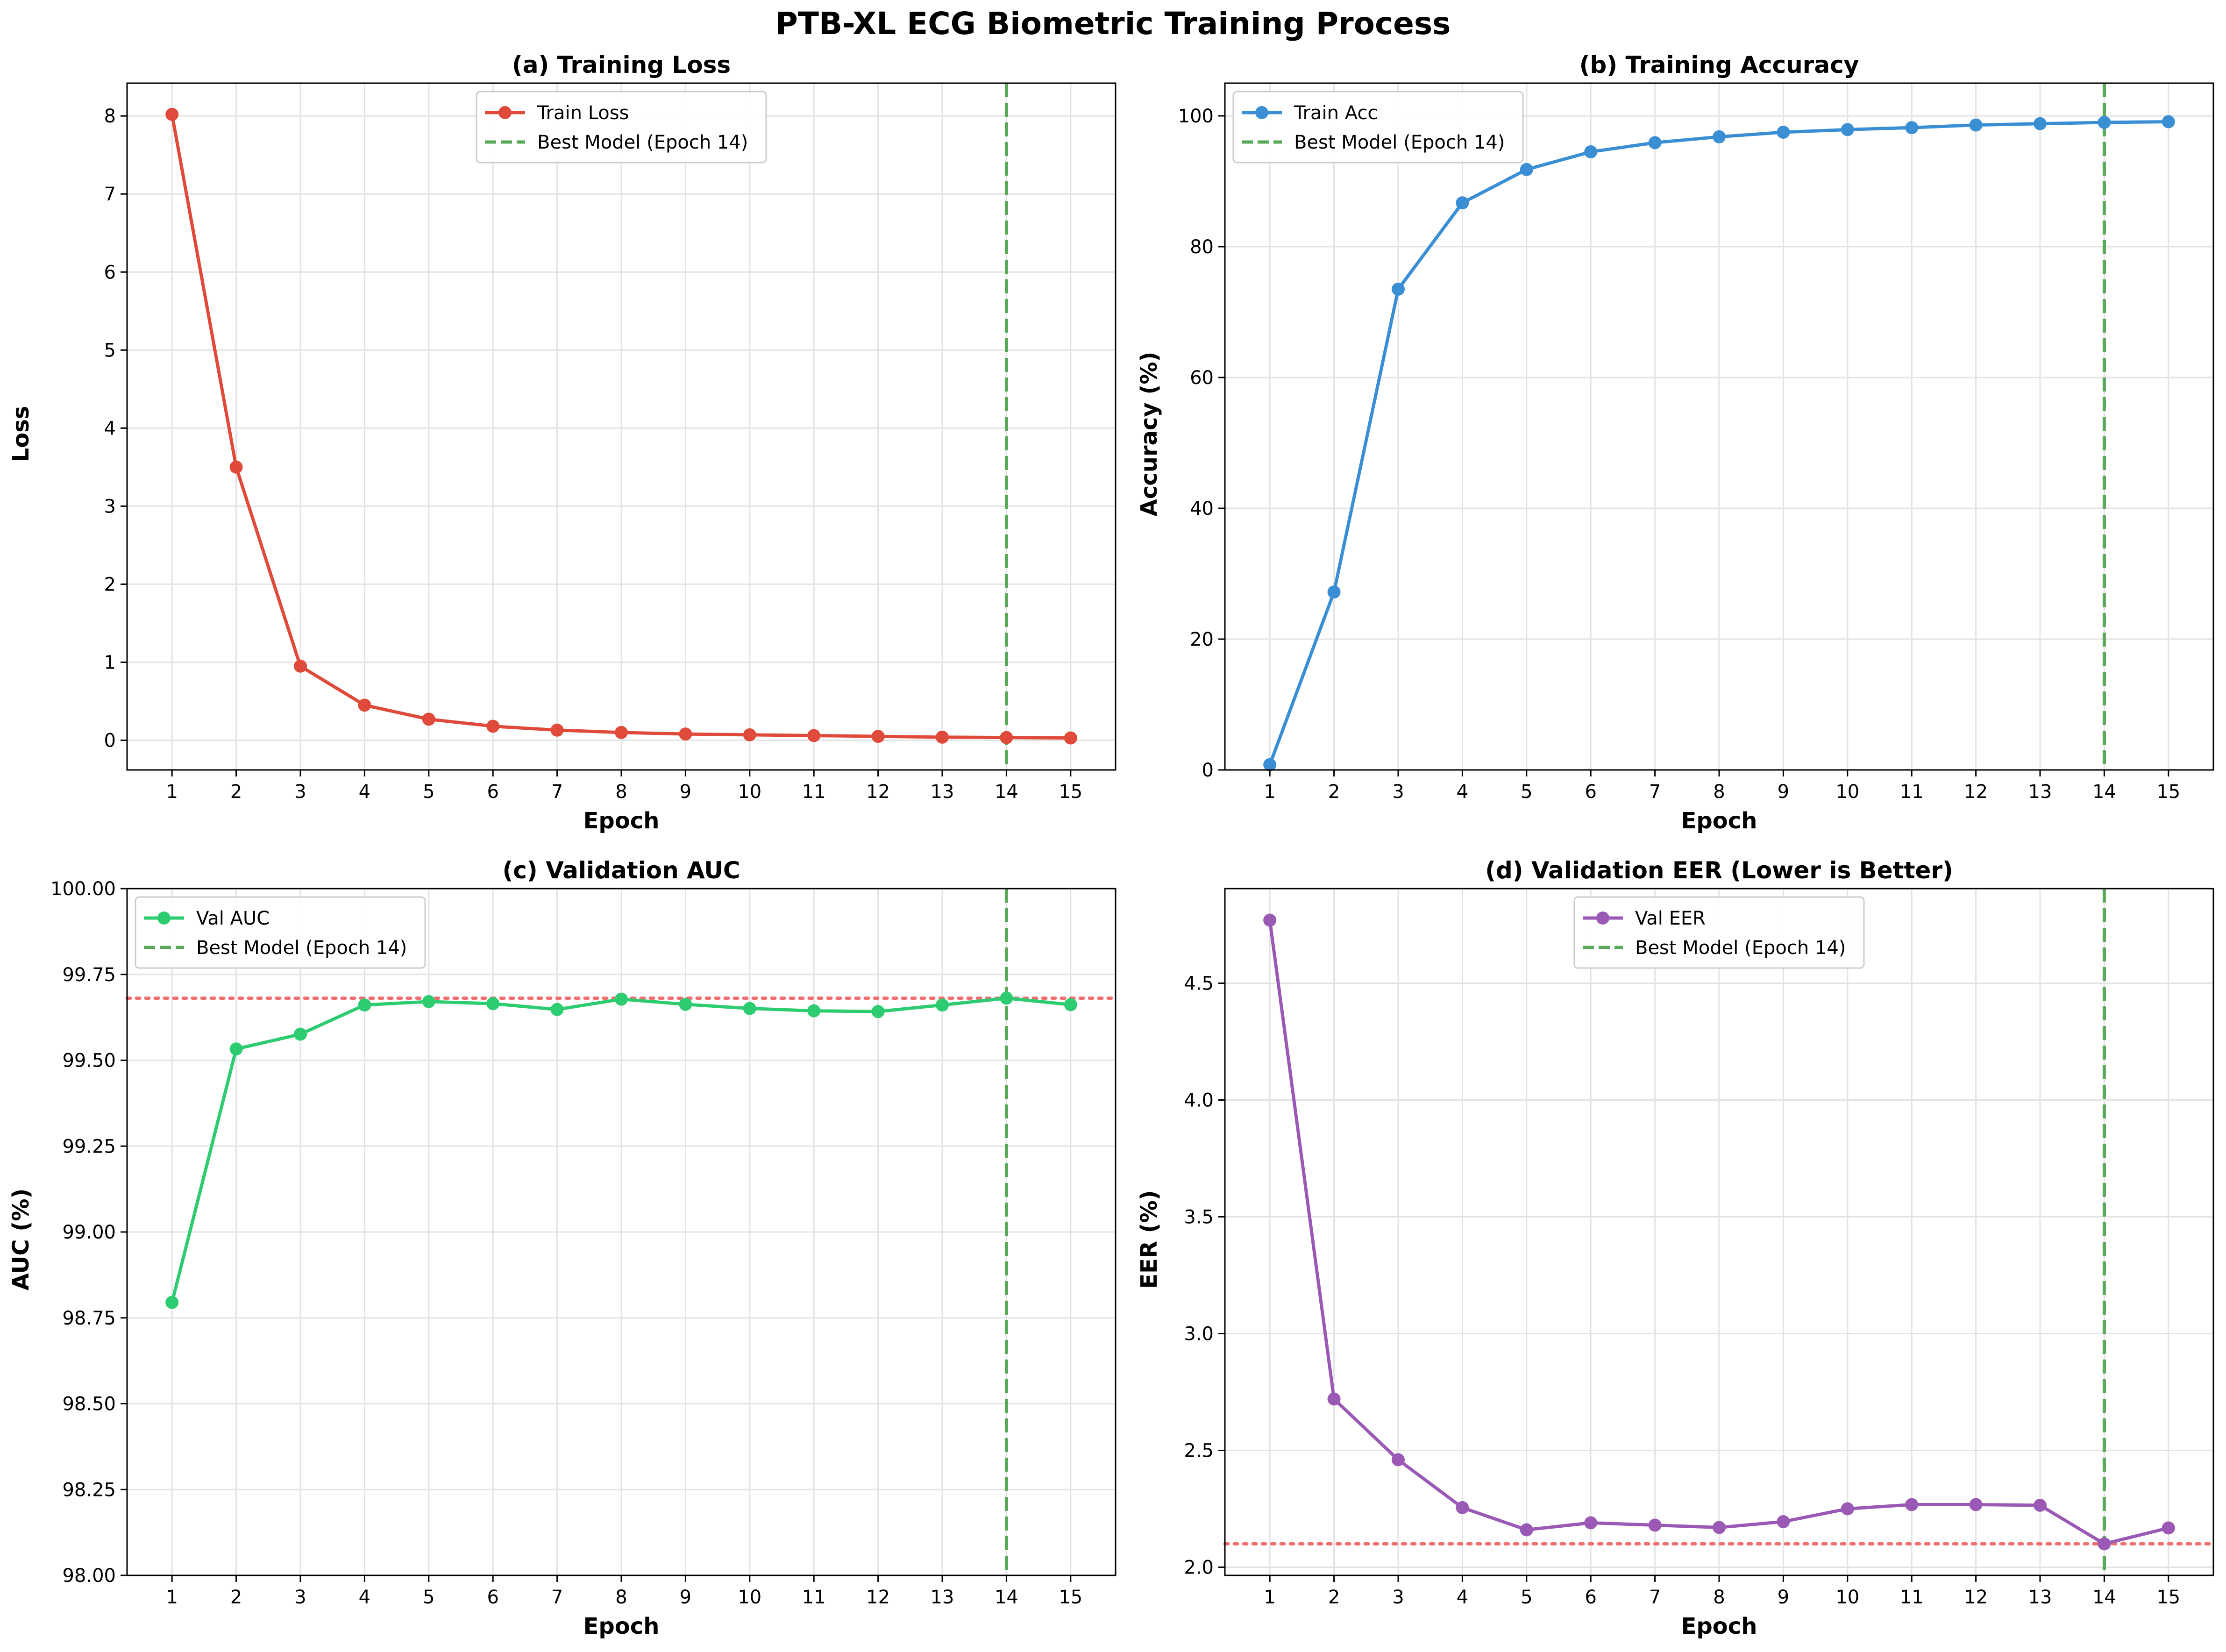  I want to click on y-tick-label: 4.0, so click(1199, 1101).